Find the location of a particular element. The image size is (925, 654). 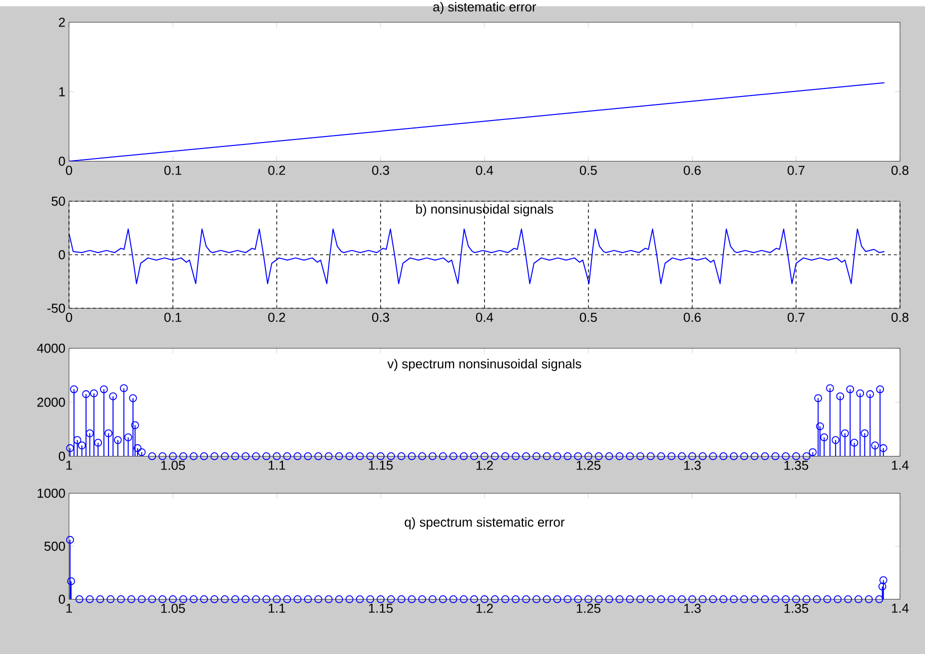

y-tick-label: 50 is located at coordinates (58, 201).